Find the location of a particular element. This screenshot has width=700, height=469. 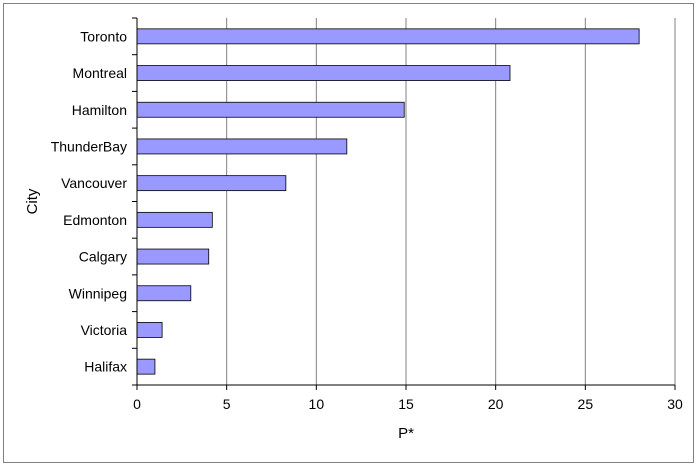

y-tick-label-thunderbay: ThunderBay is located at coordinates (89, 146).